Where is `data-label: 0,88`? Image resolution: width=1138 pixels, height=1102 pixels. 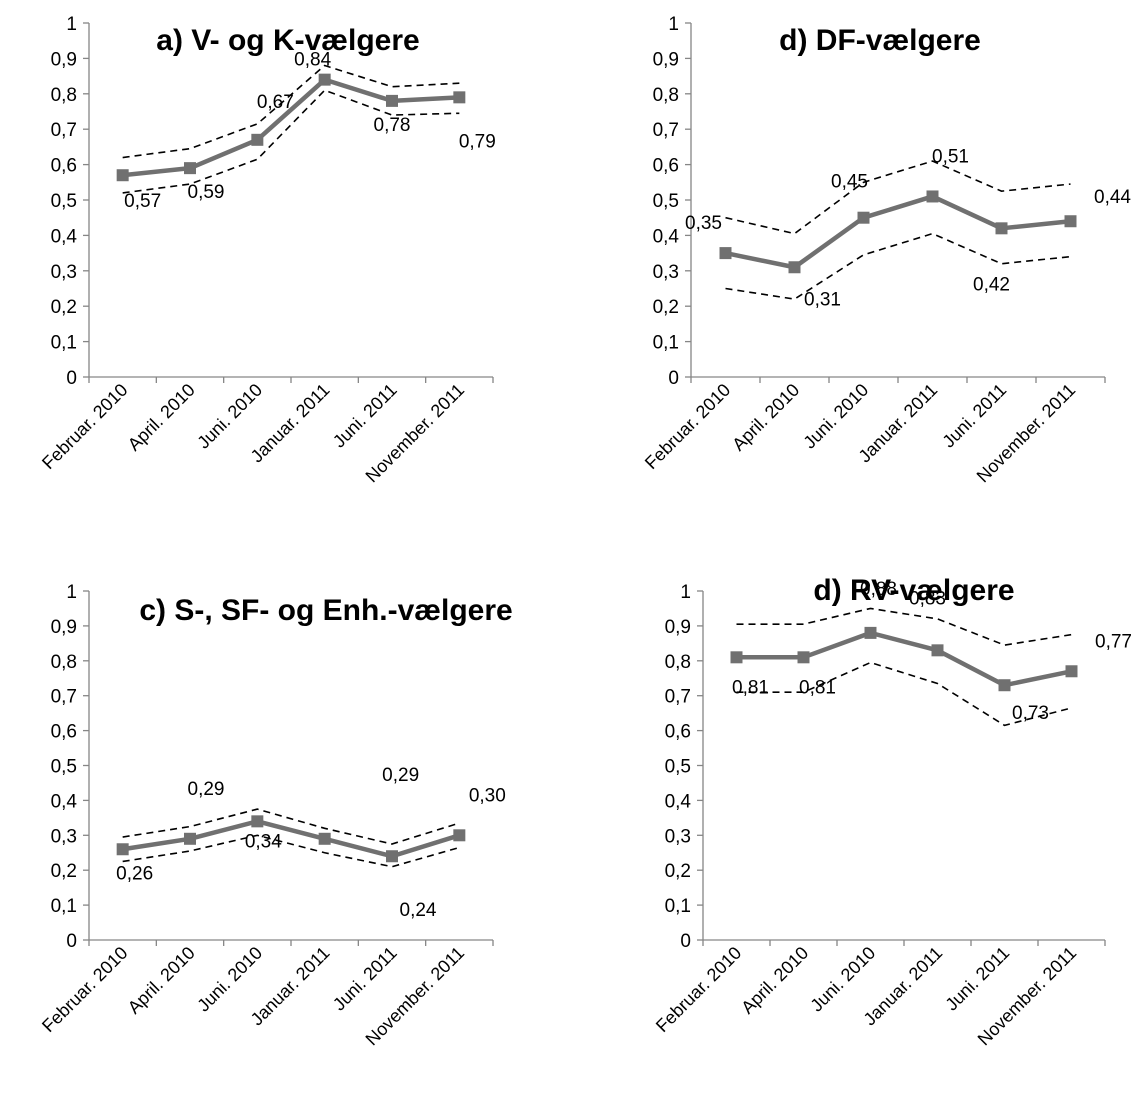 data-label: 0,88 is located at coordinates (878, 589).